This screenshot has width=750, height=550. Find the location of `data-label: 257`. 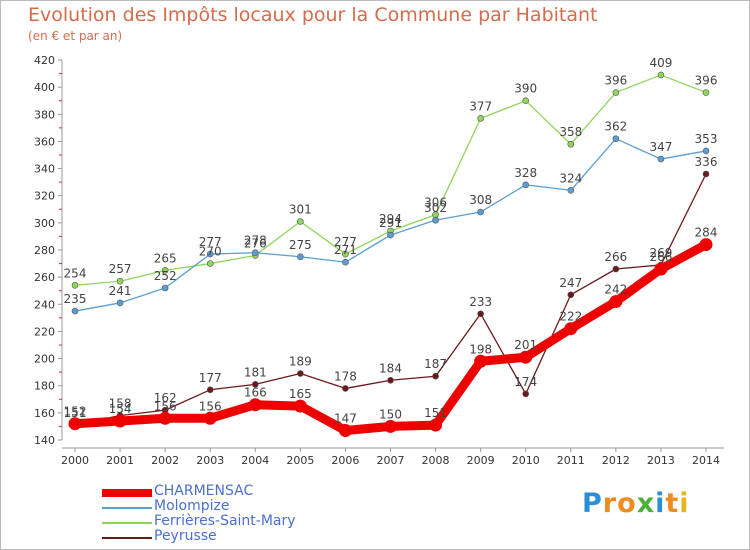

data-label: 257 is located at coordinates (120, 269).